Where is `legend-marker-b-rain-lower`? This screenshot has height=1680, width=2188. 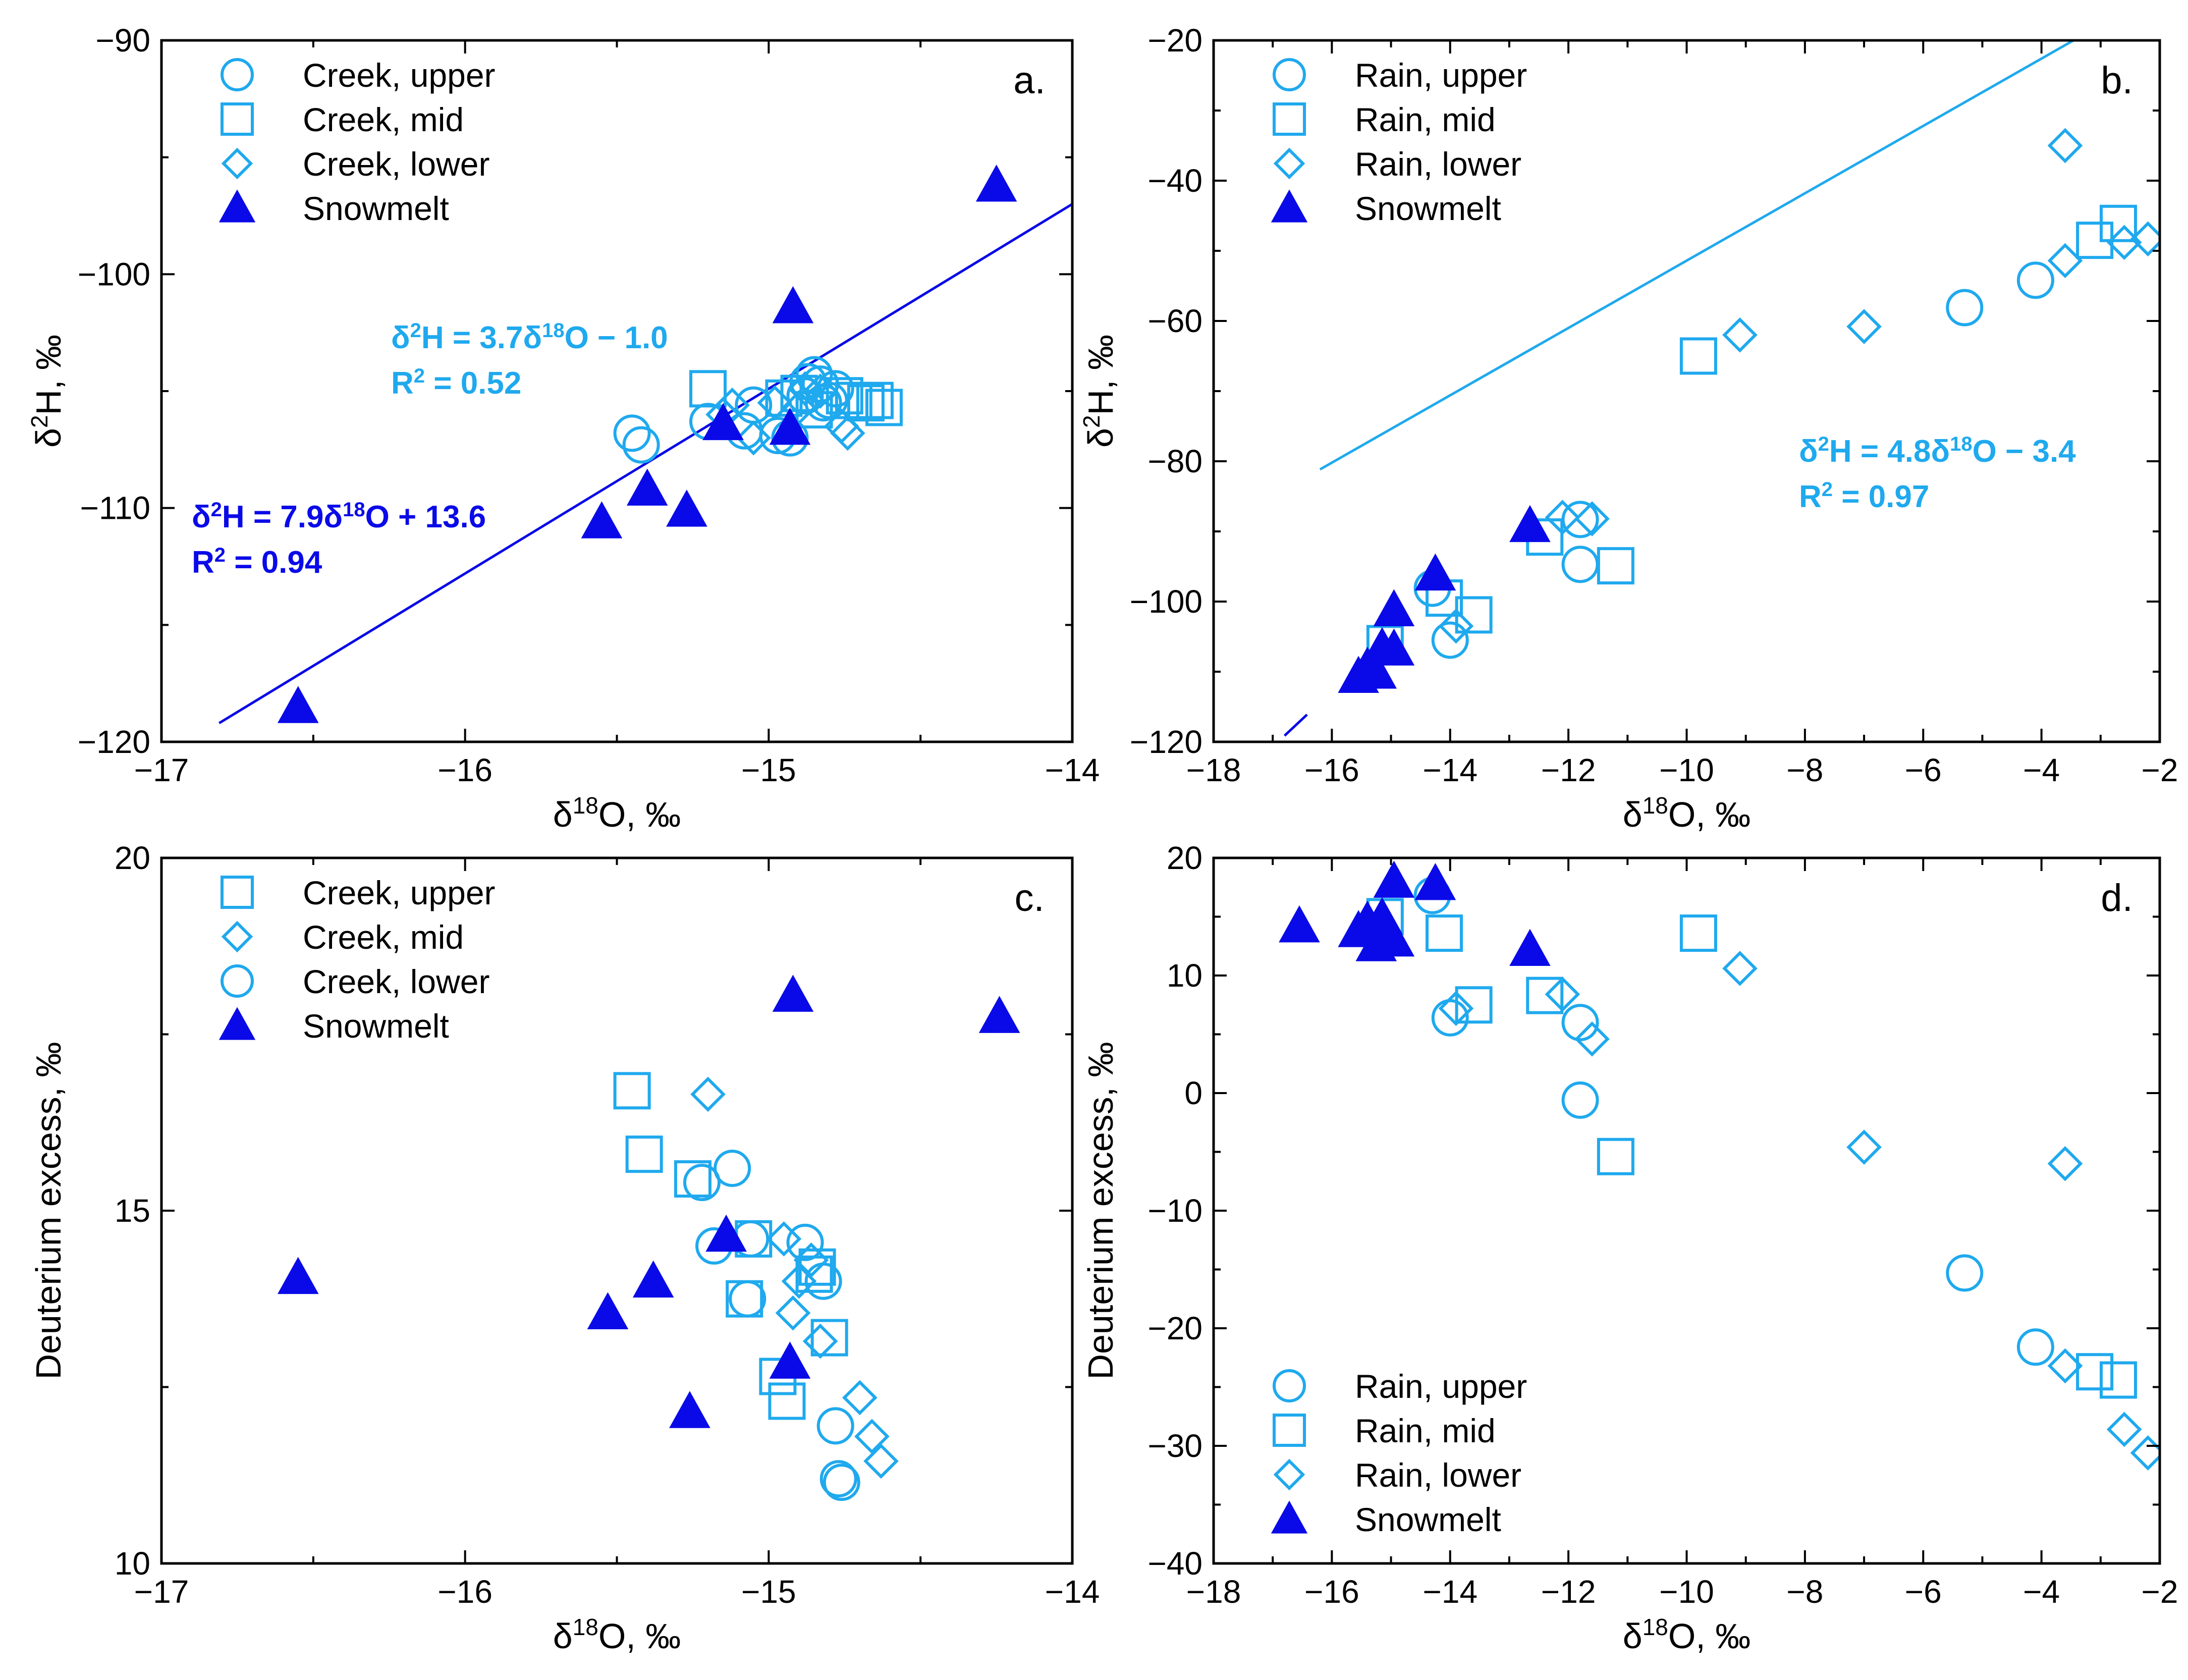 legend-marker-b-rain-lower is located at coordinates (1289, 164).